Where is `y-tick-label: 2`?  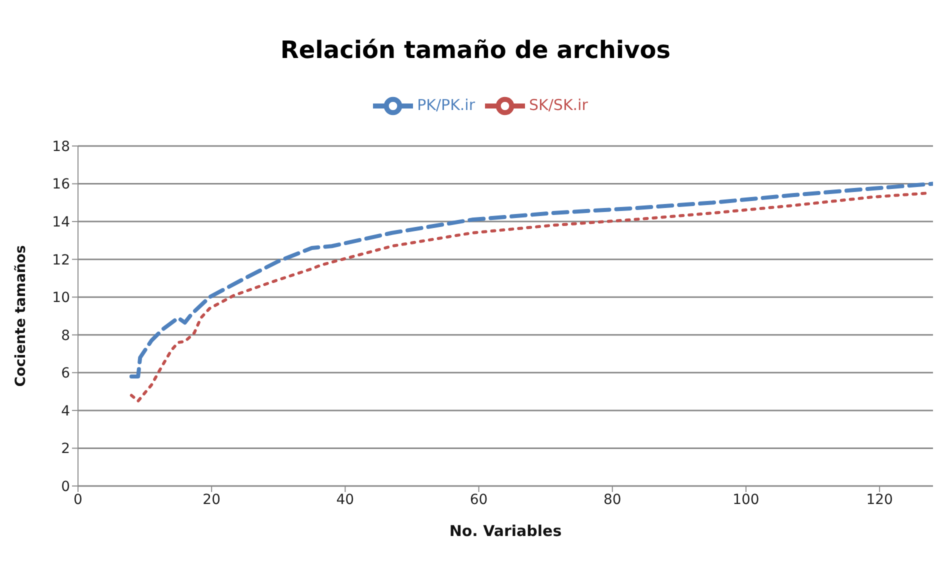 y-tick-label: 2 is located at coordinates (65, 449).